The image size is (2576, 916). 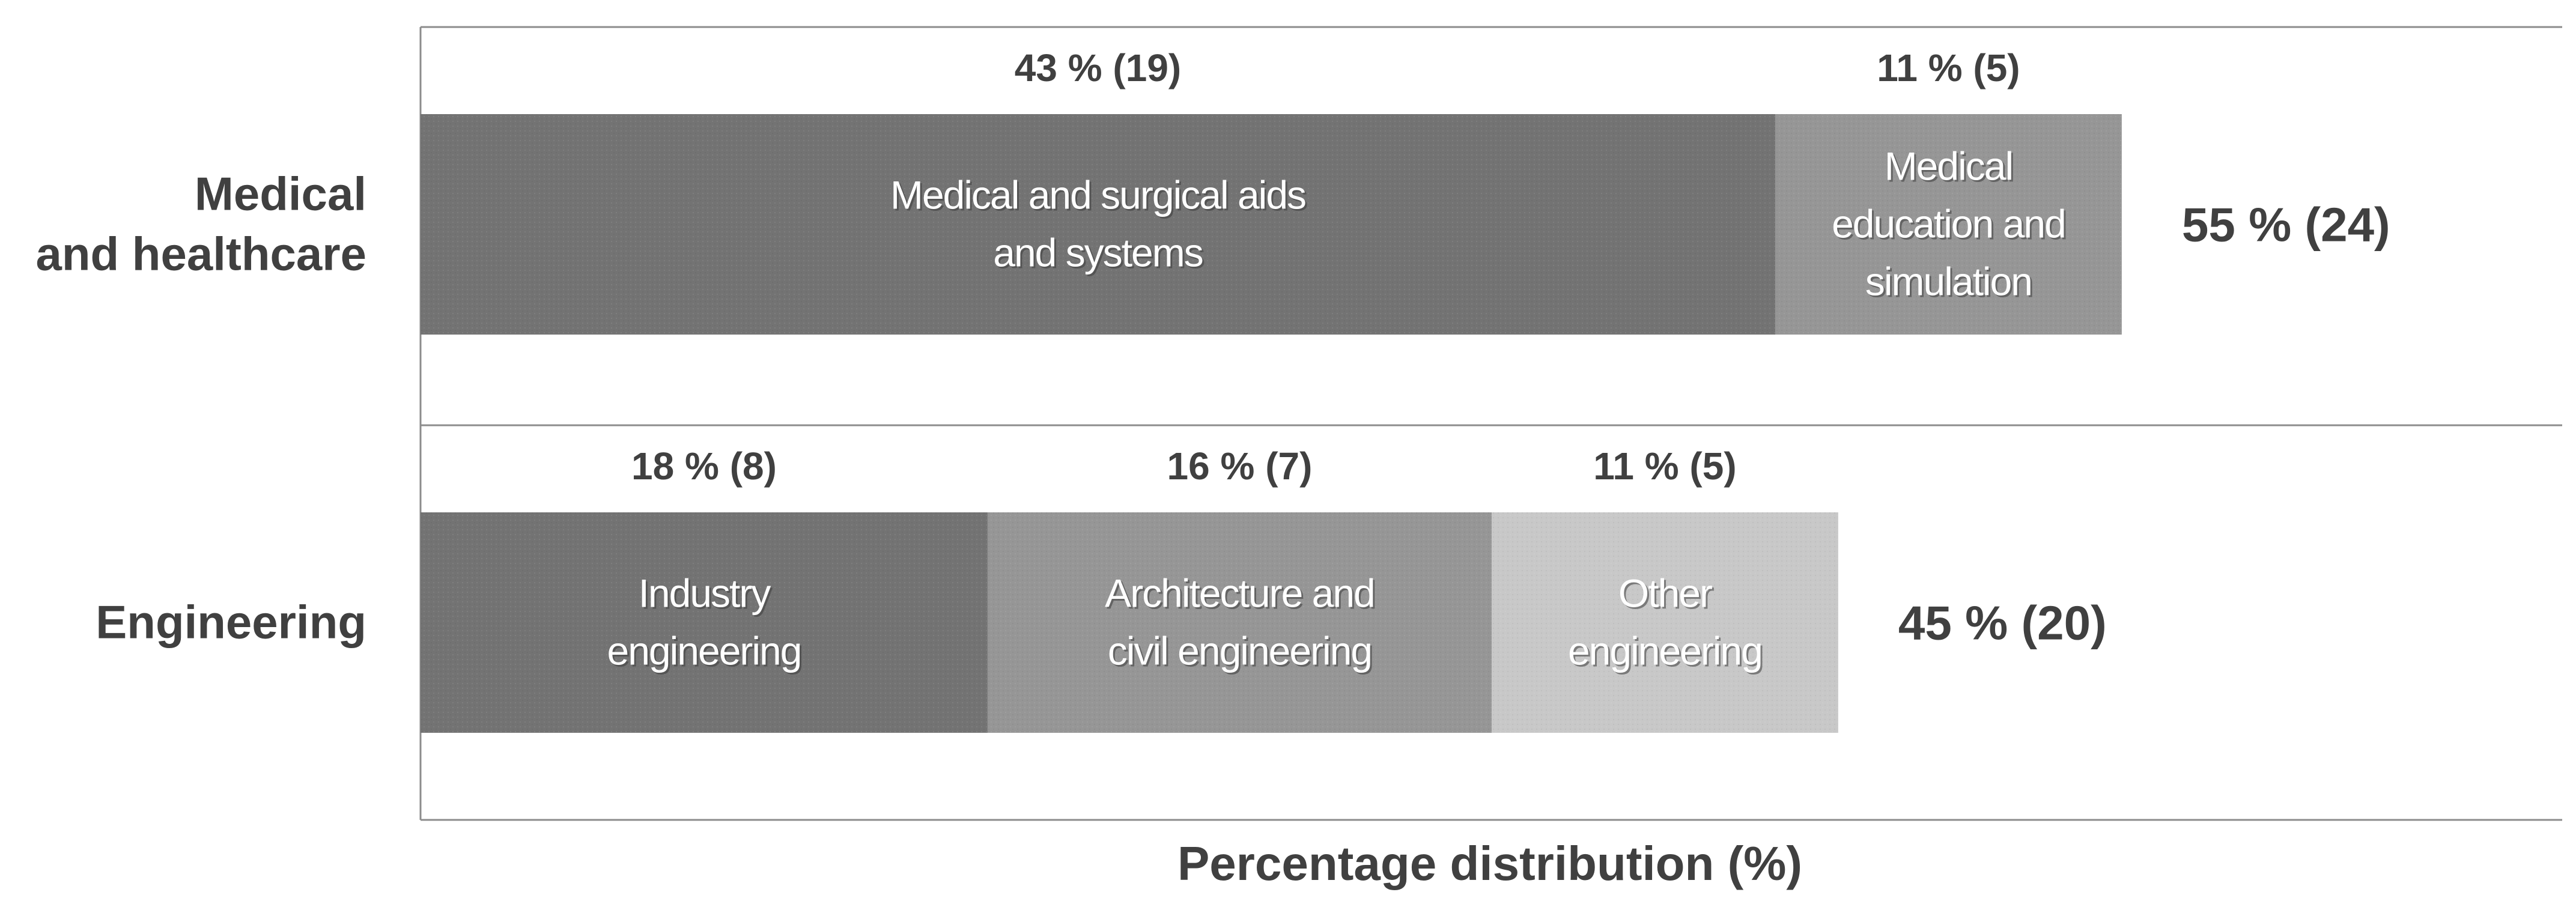 I want to click on segment-label-line: and systems, so click(x=1097, y=253).